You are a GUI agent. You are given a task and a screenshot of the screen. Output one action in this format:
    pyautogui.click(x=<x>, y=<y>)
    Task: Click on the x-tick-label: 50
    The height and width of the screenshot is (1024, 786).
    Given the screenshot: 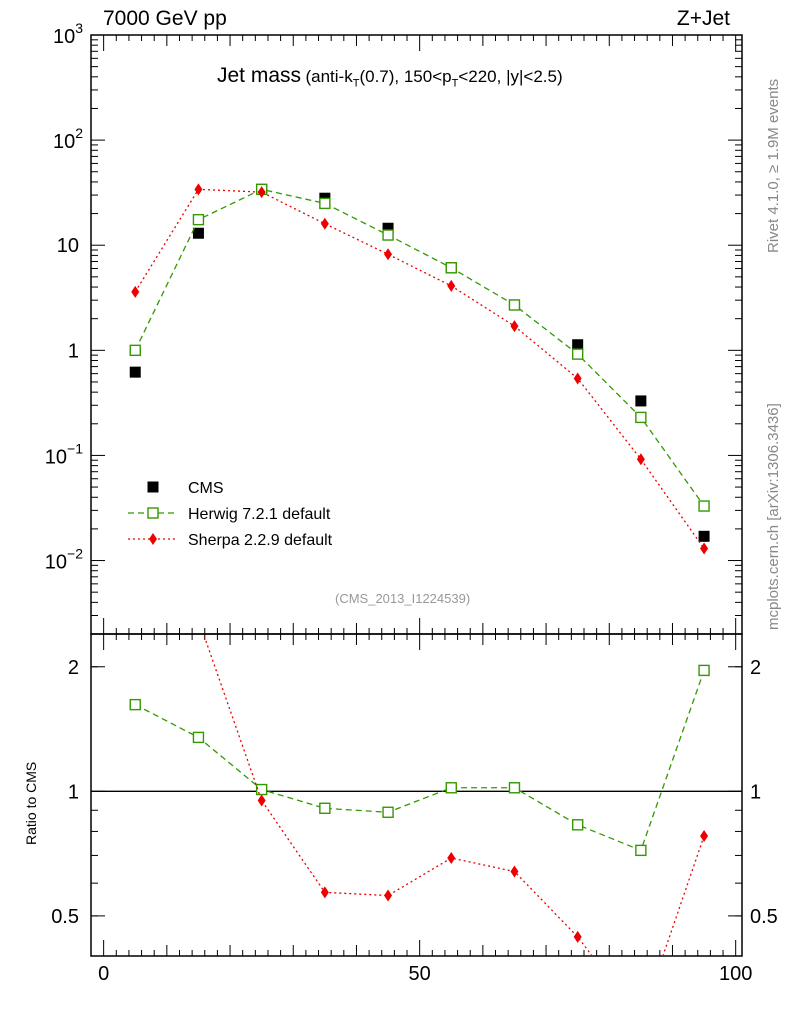 What is the action you would take?
    pyautogui.click(x=420, y=974)
    